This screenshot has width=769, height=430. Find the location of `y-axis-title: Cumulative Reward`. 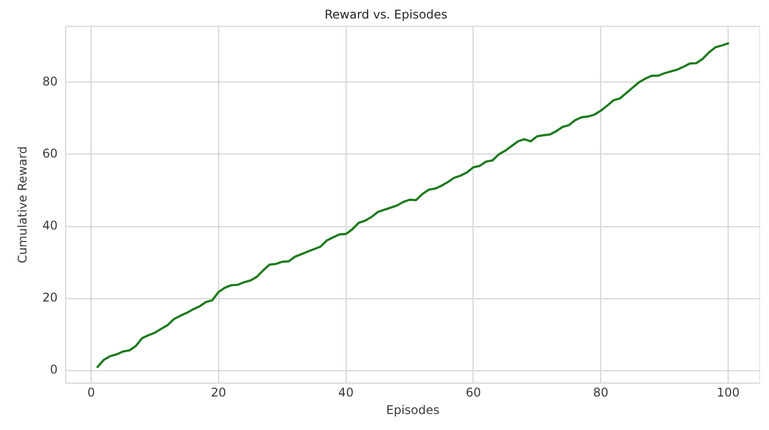

y-axis-title: Cumulative Reward is located at coordinates (22, 205).